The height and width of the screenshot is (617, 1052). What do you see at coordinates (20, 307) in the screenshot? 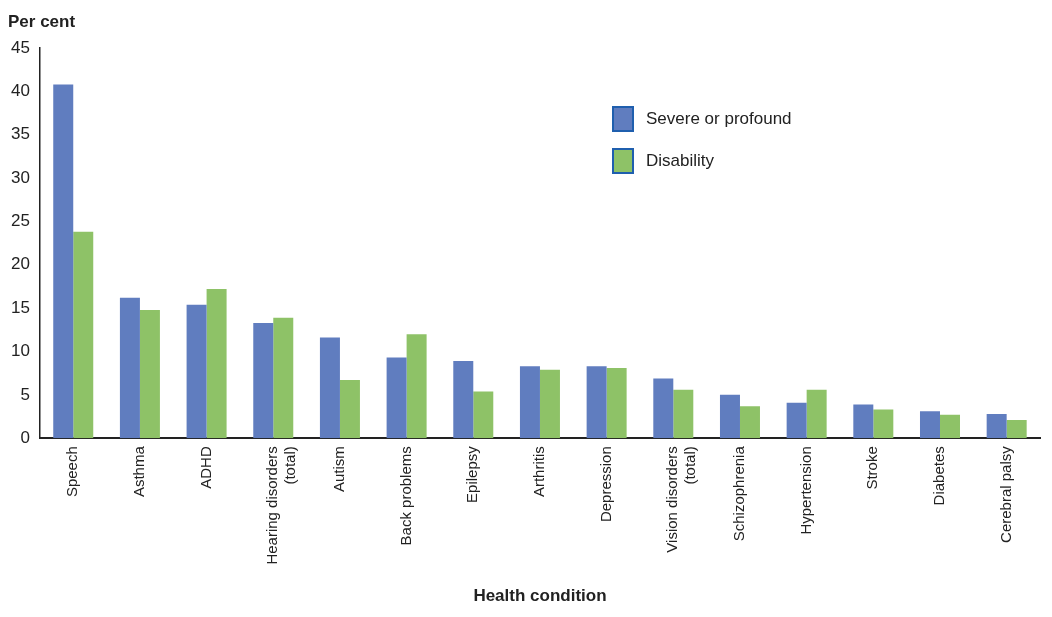
I see `y-tick-label: 15` at bounding box center [20, 307].